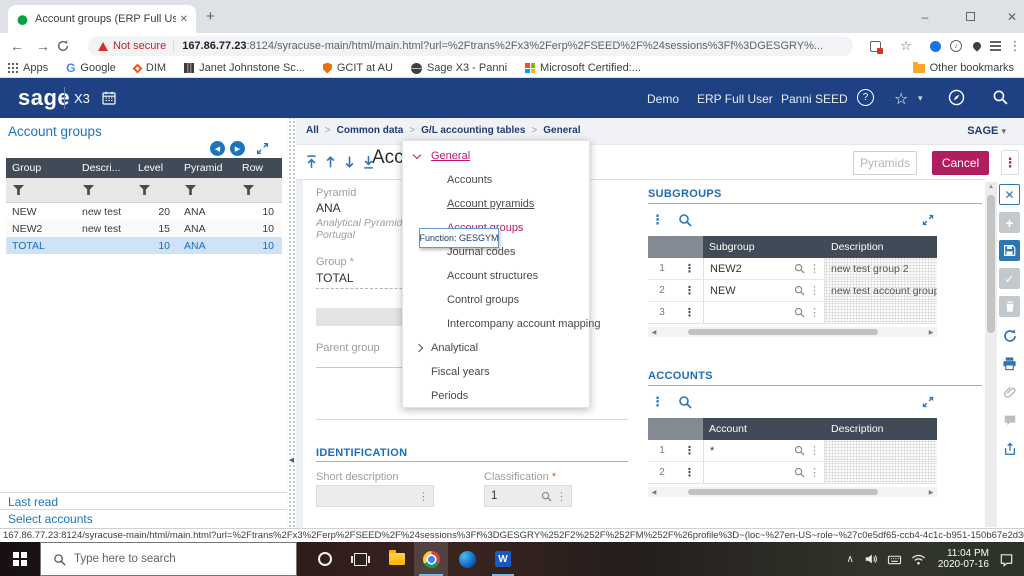 The image size is (1024, 576). What do you see at coordinates (995, 46) in the screenshot?
I see `list-extension-icon` at bounding box center [995, 46].